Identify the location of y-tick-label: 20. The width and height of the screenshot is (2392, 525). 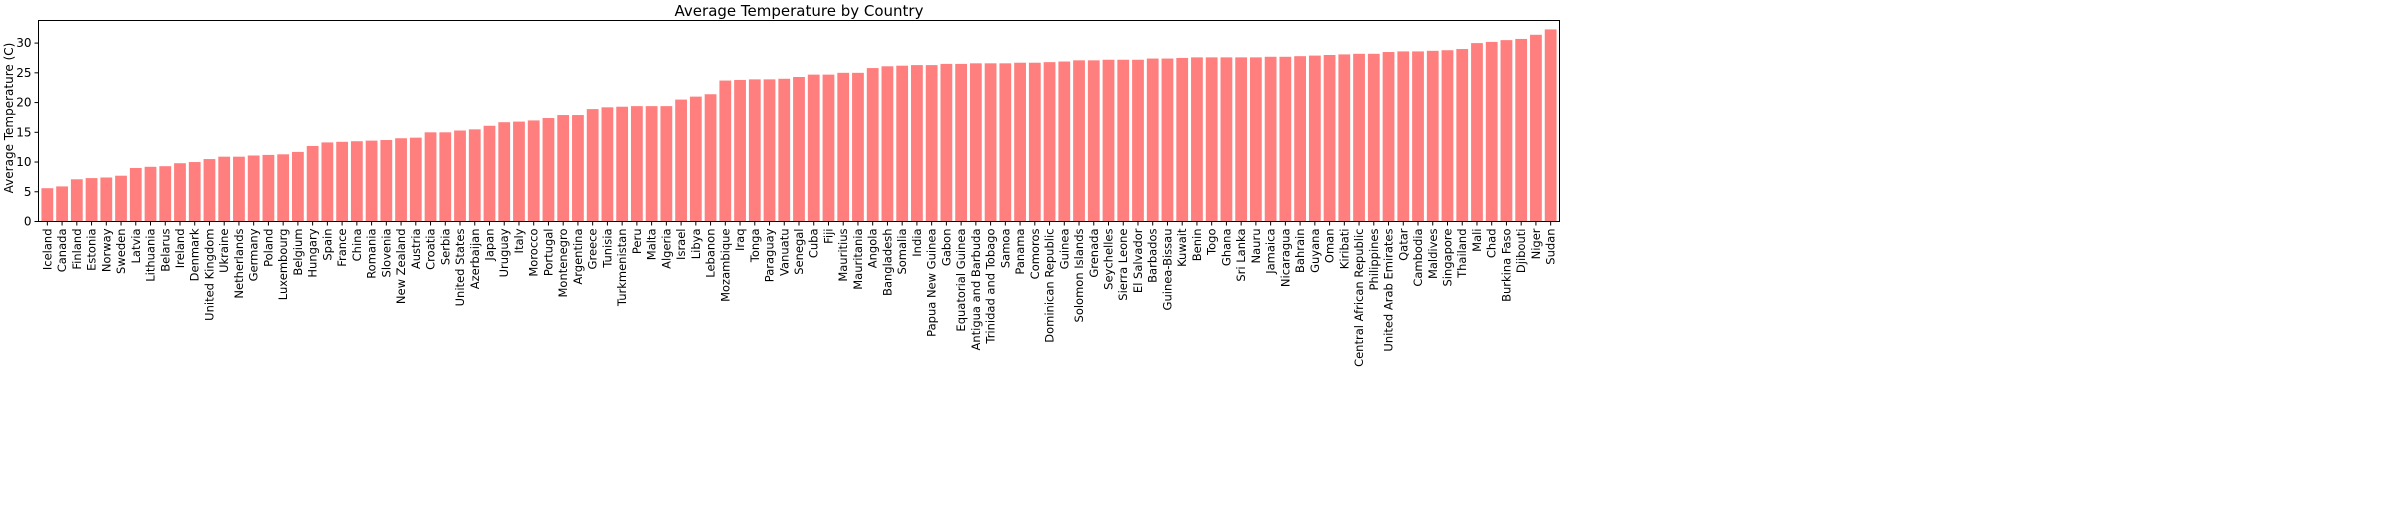
(23, 103).